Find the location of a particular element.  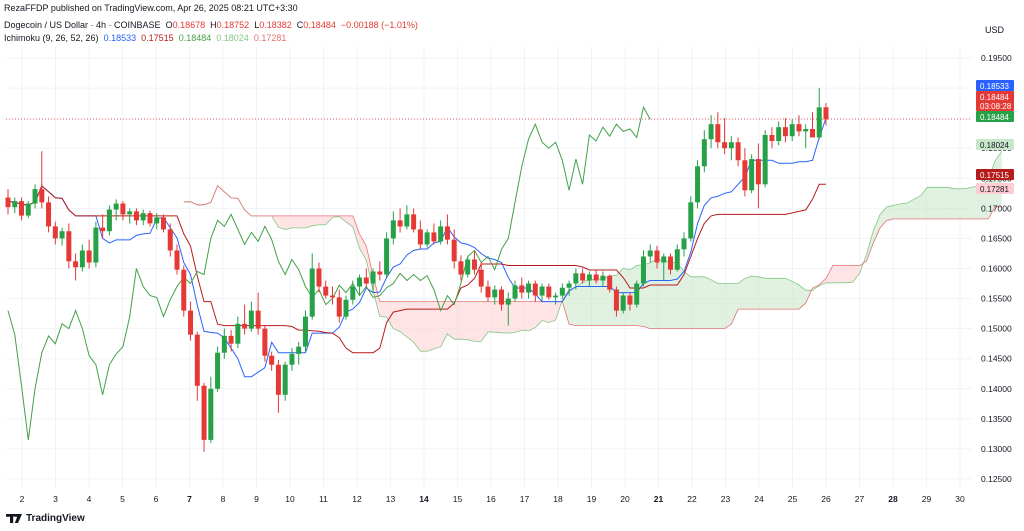

change-value: −0.00188 (−1.01%) is located at coordinates (379, 25).